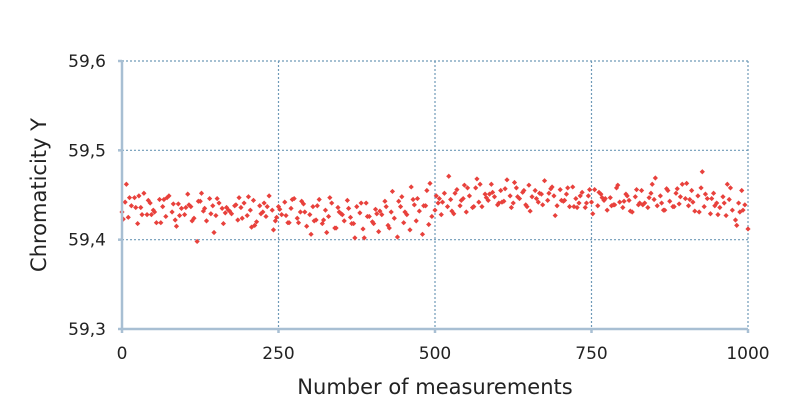 This screenshot has width=797, height=418. Describe the element at coordinates (87, 62) in the screenshot. I see `y-tick-label-3: 59,6` at that location.